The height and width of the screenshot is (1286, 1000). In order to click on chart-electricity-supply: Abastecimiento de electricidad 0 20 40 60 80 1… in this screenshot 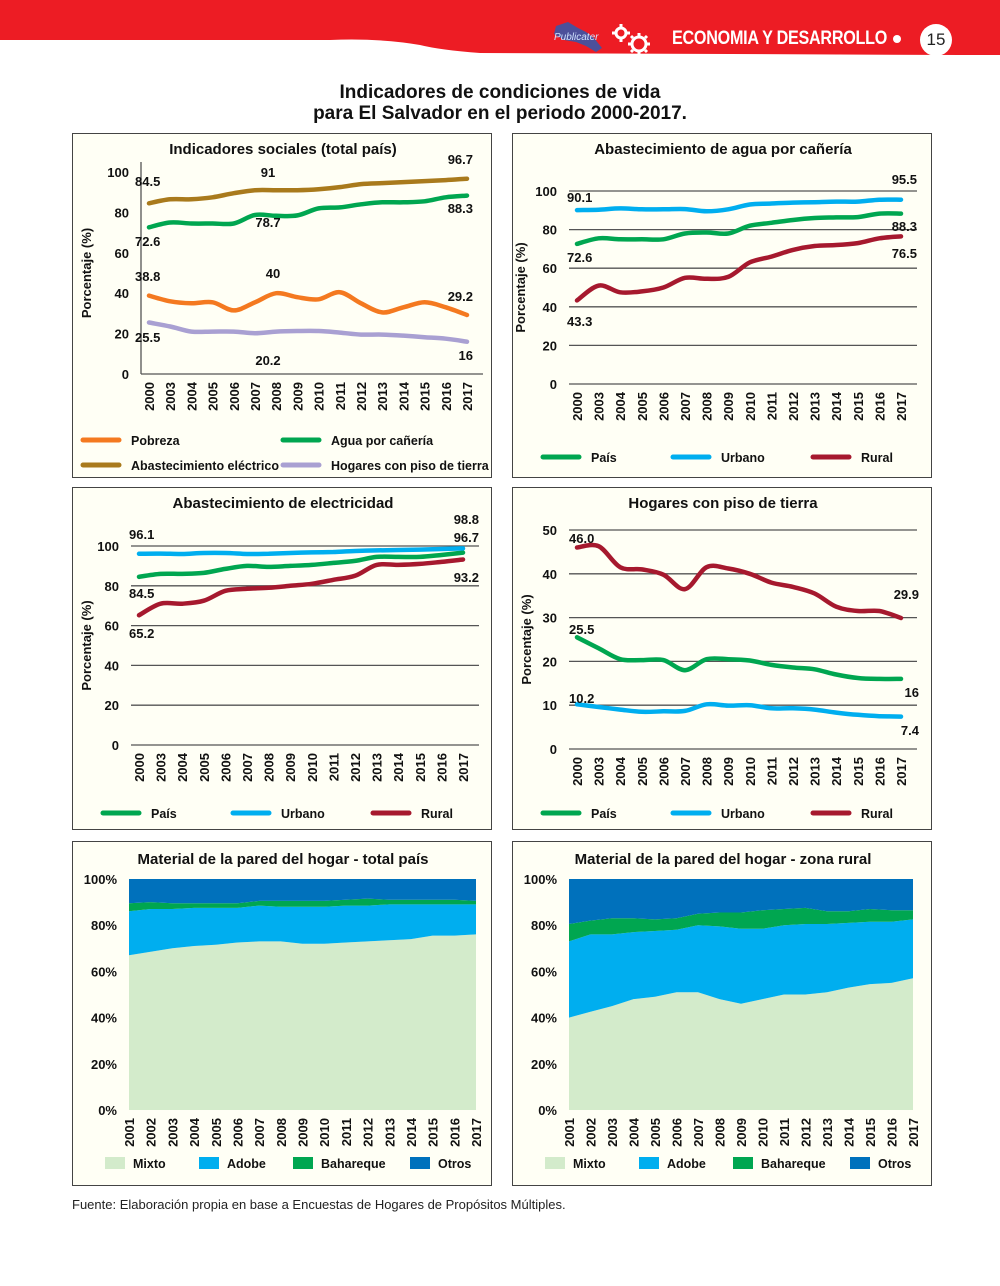, I will do `click(282, 658)`.